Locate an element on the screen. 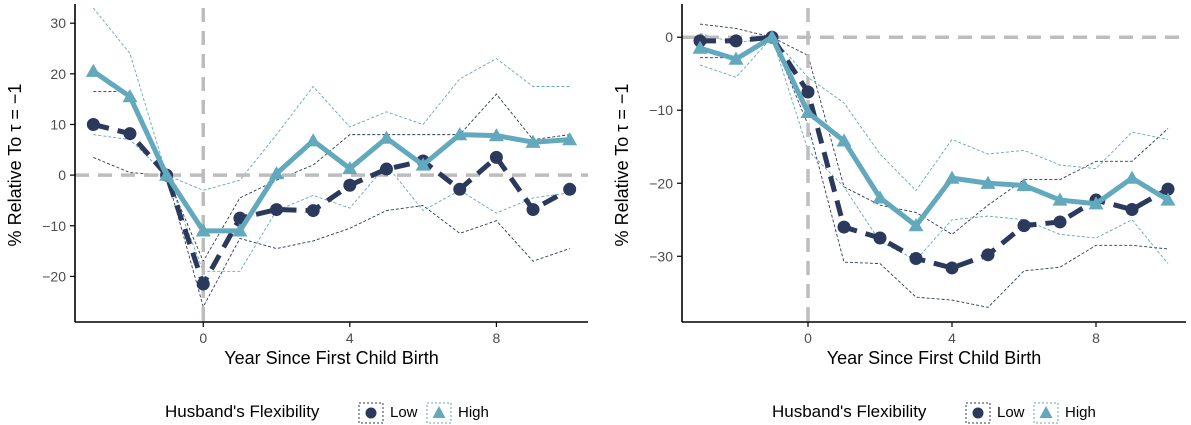 Image resolution: width=1191 pixels, height=425 pixels. left-y-tick-label: −10 is located at coordinates (54, 226).